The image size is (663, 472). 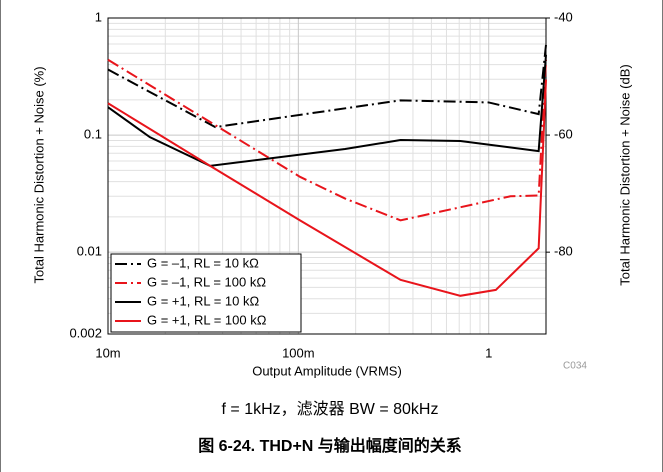 What do you see at coordinates (488, 352) in the screenshot?
I see `x-tick-label: 1` at bounding box center [488, 352].